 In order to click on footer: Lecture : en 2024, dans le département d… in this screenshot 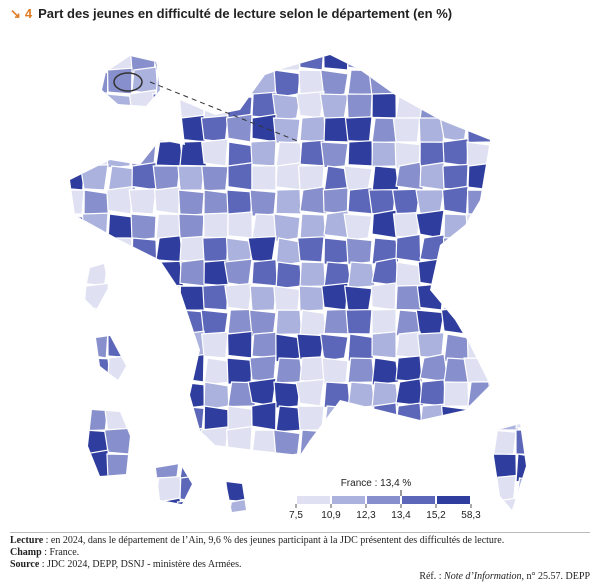, I will do `click(300, 557)`.